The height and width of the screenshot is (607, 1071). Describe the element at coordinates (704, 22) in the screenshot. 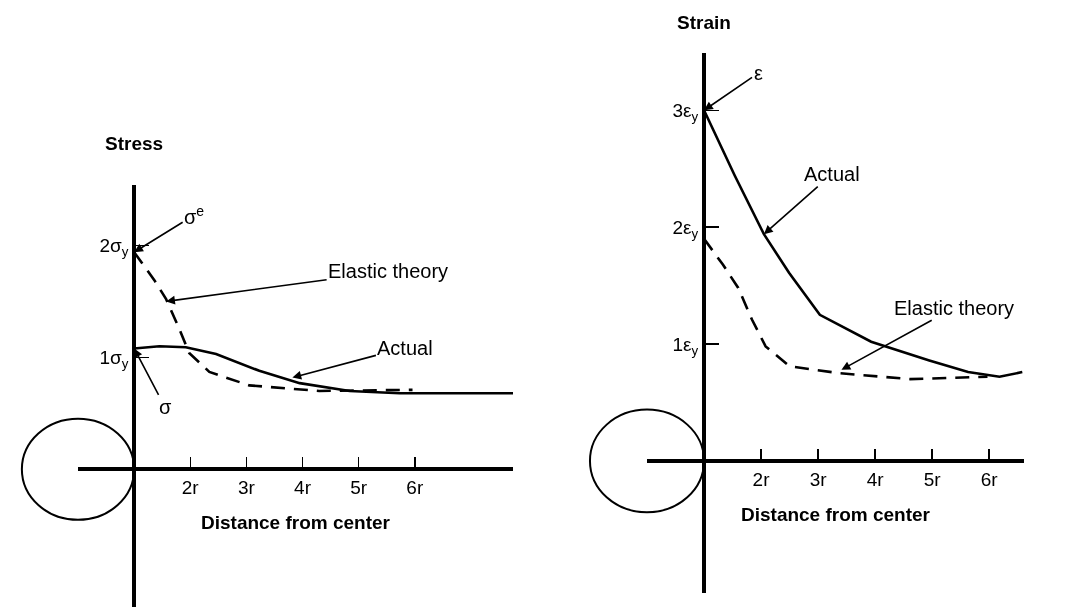

I see `chart-title: Strain` at that location.